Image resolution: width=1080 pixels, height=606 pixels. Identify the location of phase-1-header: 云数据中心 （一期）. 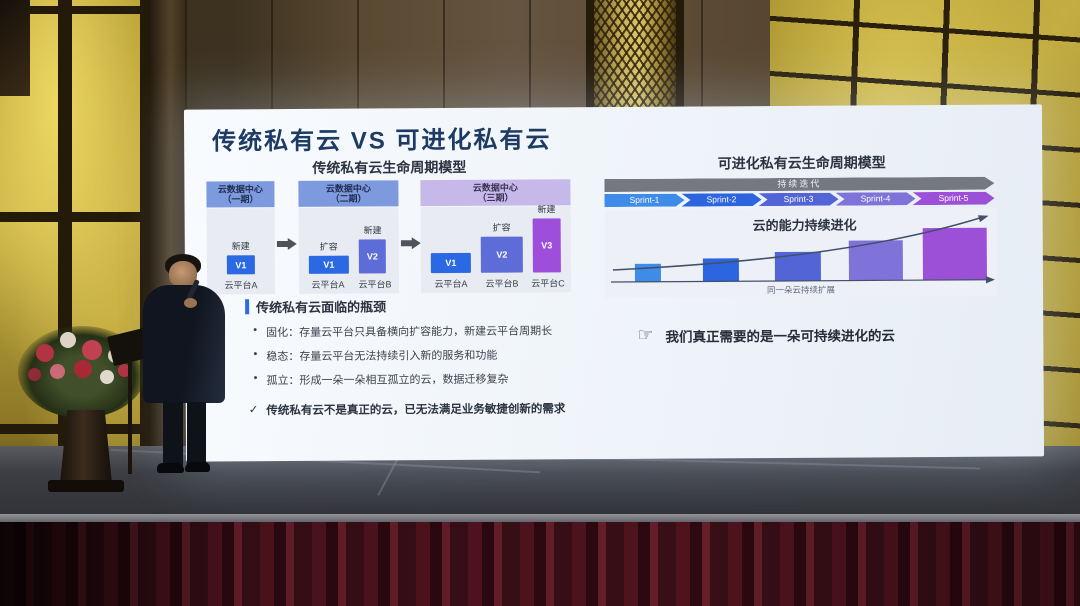
(240, 194).